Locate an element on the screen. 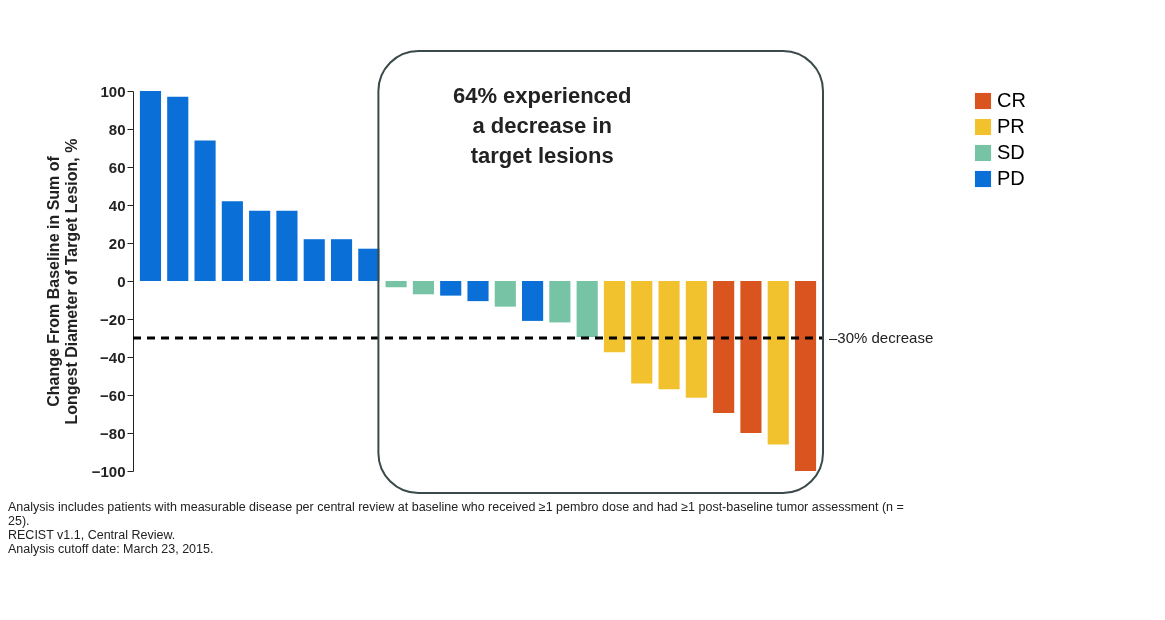 The height and width of the screenshot is (620, 1165). ref-line-label: –30% decrease is located at coordinates (881, 337).